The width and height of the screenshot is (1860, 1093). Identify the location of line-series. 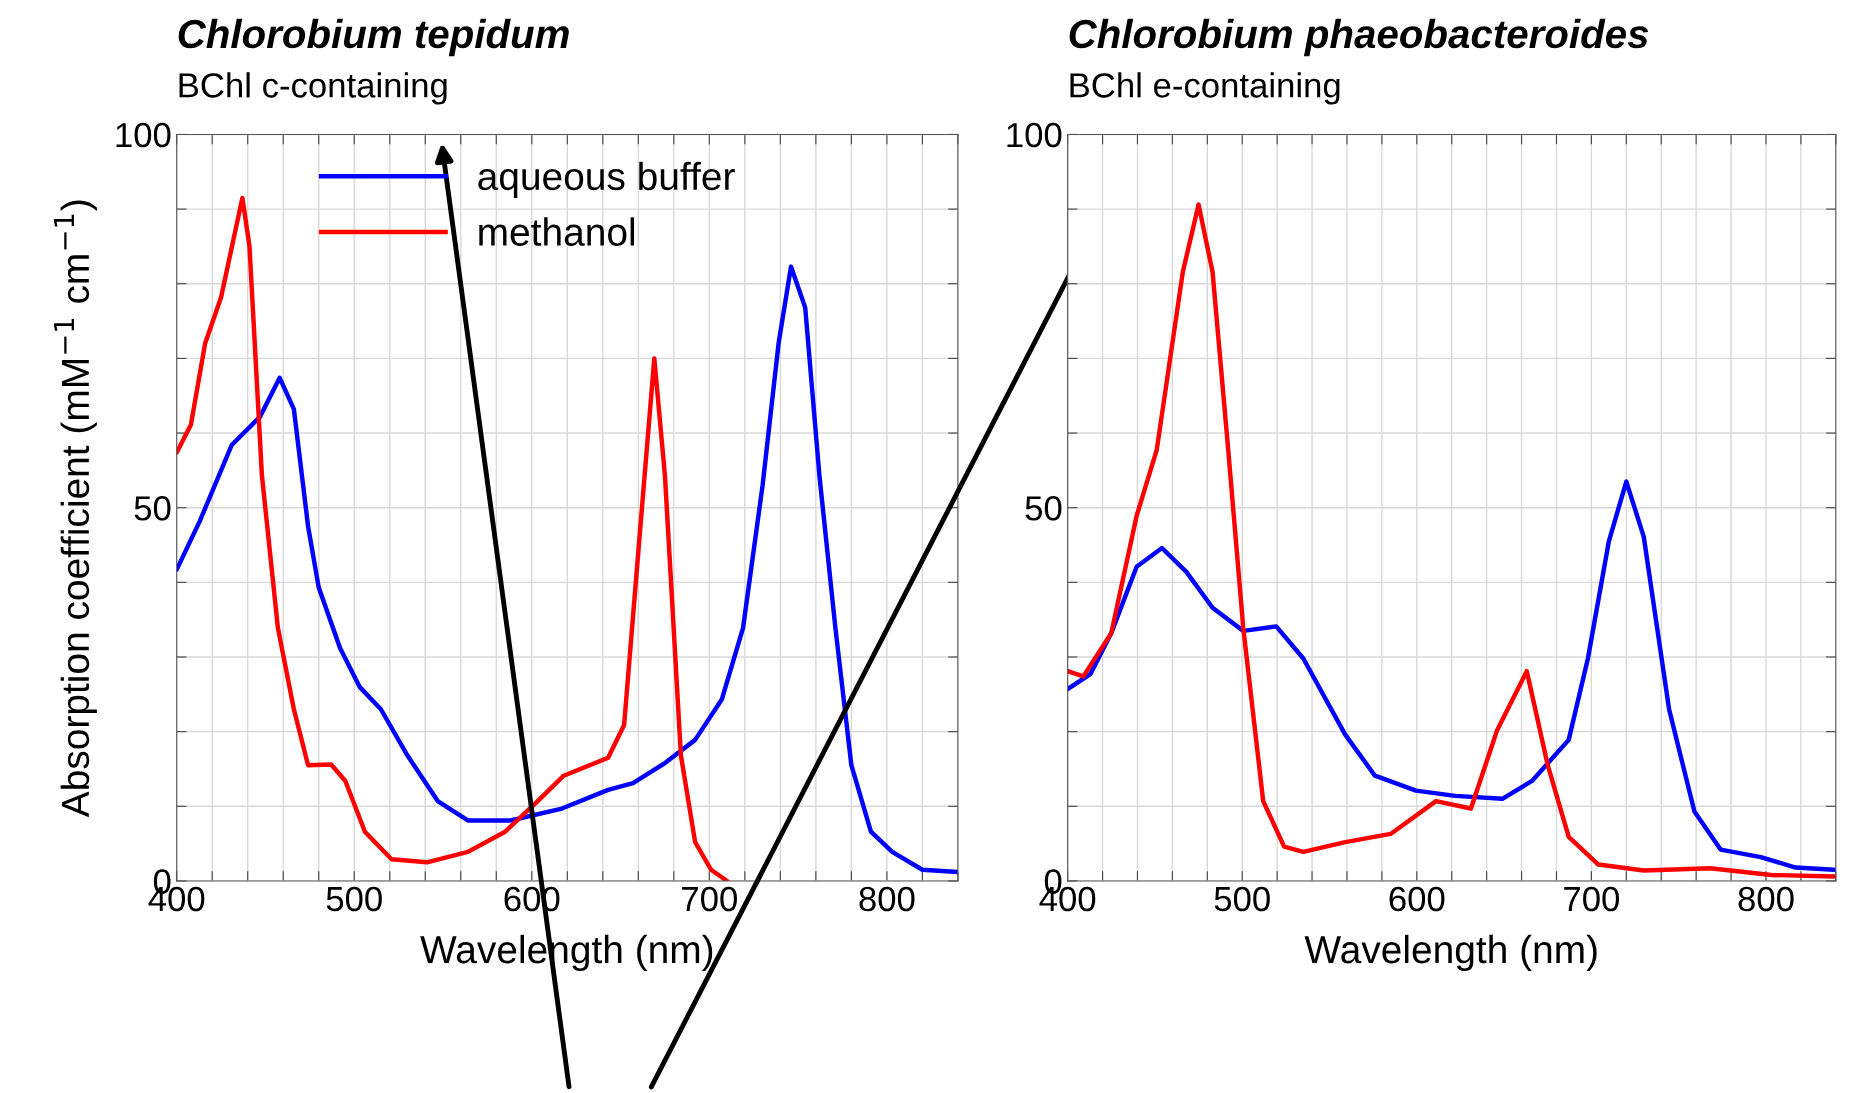
(1451, 675).